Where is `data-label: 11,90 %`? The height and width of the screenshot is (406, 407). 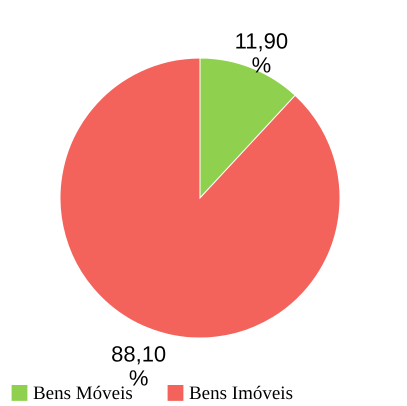
data-label: 11,90 % is located at coordinates (261, 53).